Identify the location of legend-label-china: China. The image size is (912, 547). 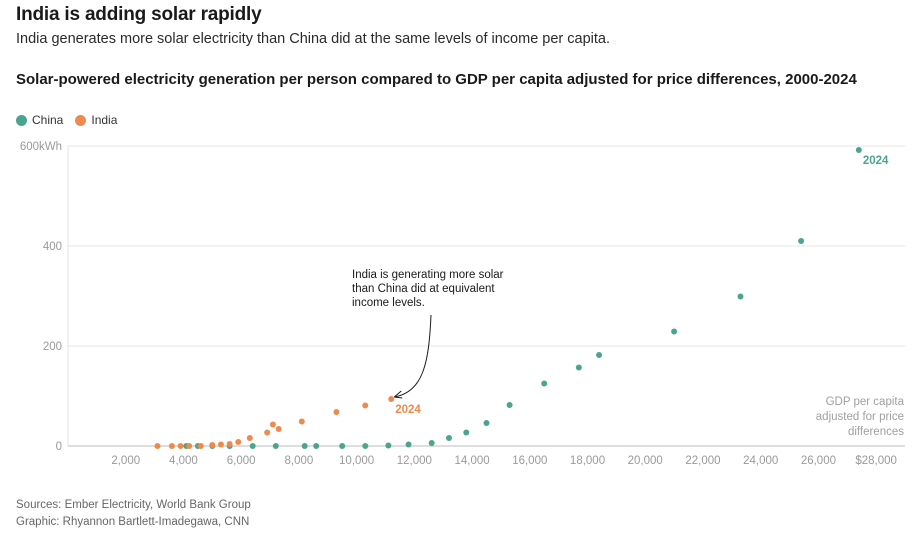
(48, 120).